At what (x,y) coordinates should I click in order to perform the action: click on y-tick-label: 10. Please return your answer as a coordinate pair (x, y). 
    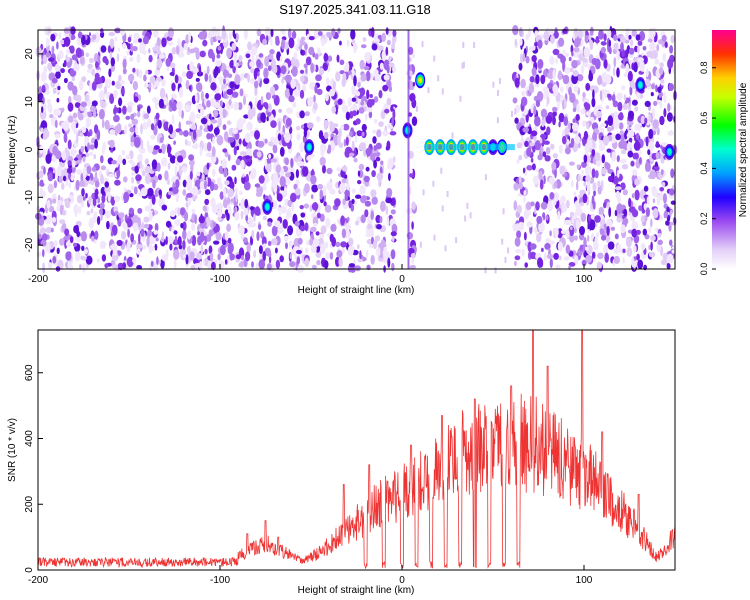
    Looking at the image, I should click on (29, 102).